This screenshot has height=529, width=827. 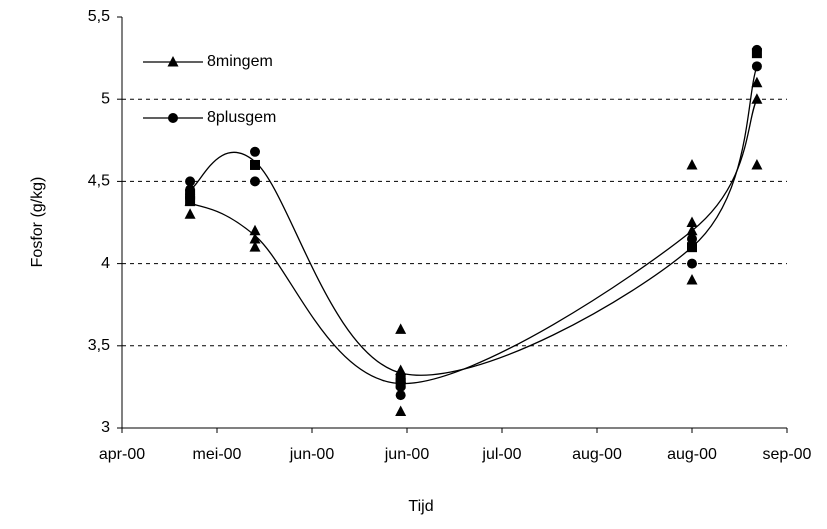 I want to click on y-tick-label: 3, so click(x=105, y=427).